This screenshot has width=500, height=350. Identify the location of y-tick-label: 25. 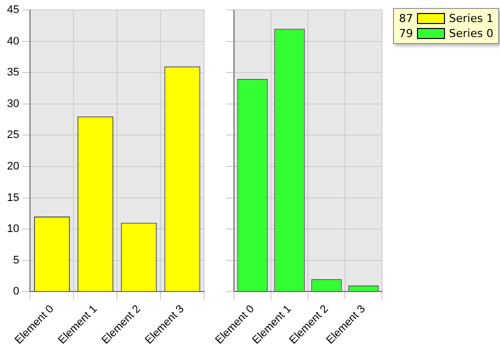
(13, 135).